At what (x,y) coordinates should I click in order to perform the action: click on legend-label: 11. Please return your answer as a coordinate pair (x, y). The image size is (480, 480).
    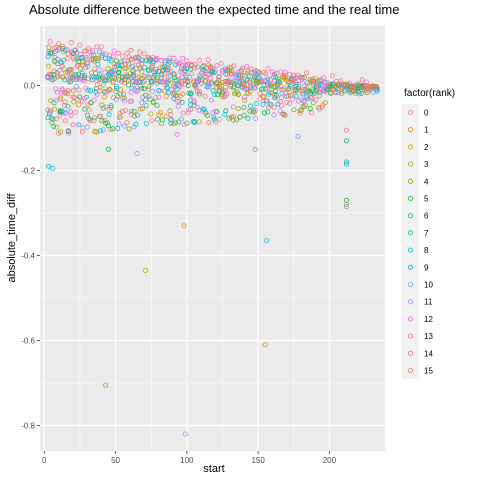
    Looking at the image, I should click on (428, 302).